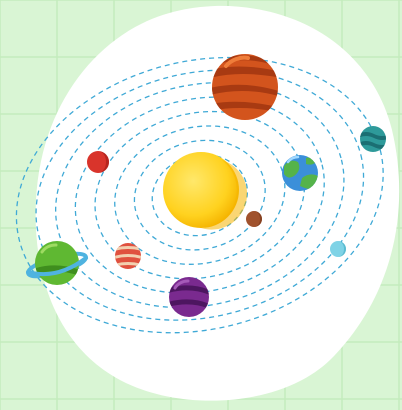 The height and width of the screenshot is (410, 402). What do you see at coordinates (57, 263) in the screenshot?
I see `ringed-green-planet-icon` at bounding box center [57, 263].